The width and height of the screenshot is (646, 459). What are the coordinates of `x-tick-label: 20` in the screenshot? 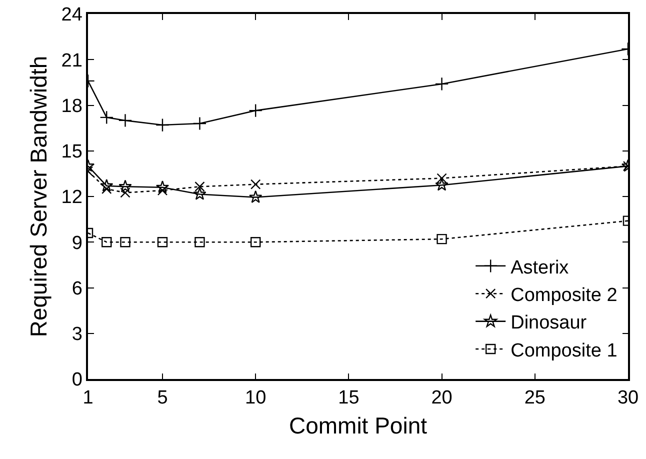 It's located at (441, 398).